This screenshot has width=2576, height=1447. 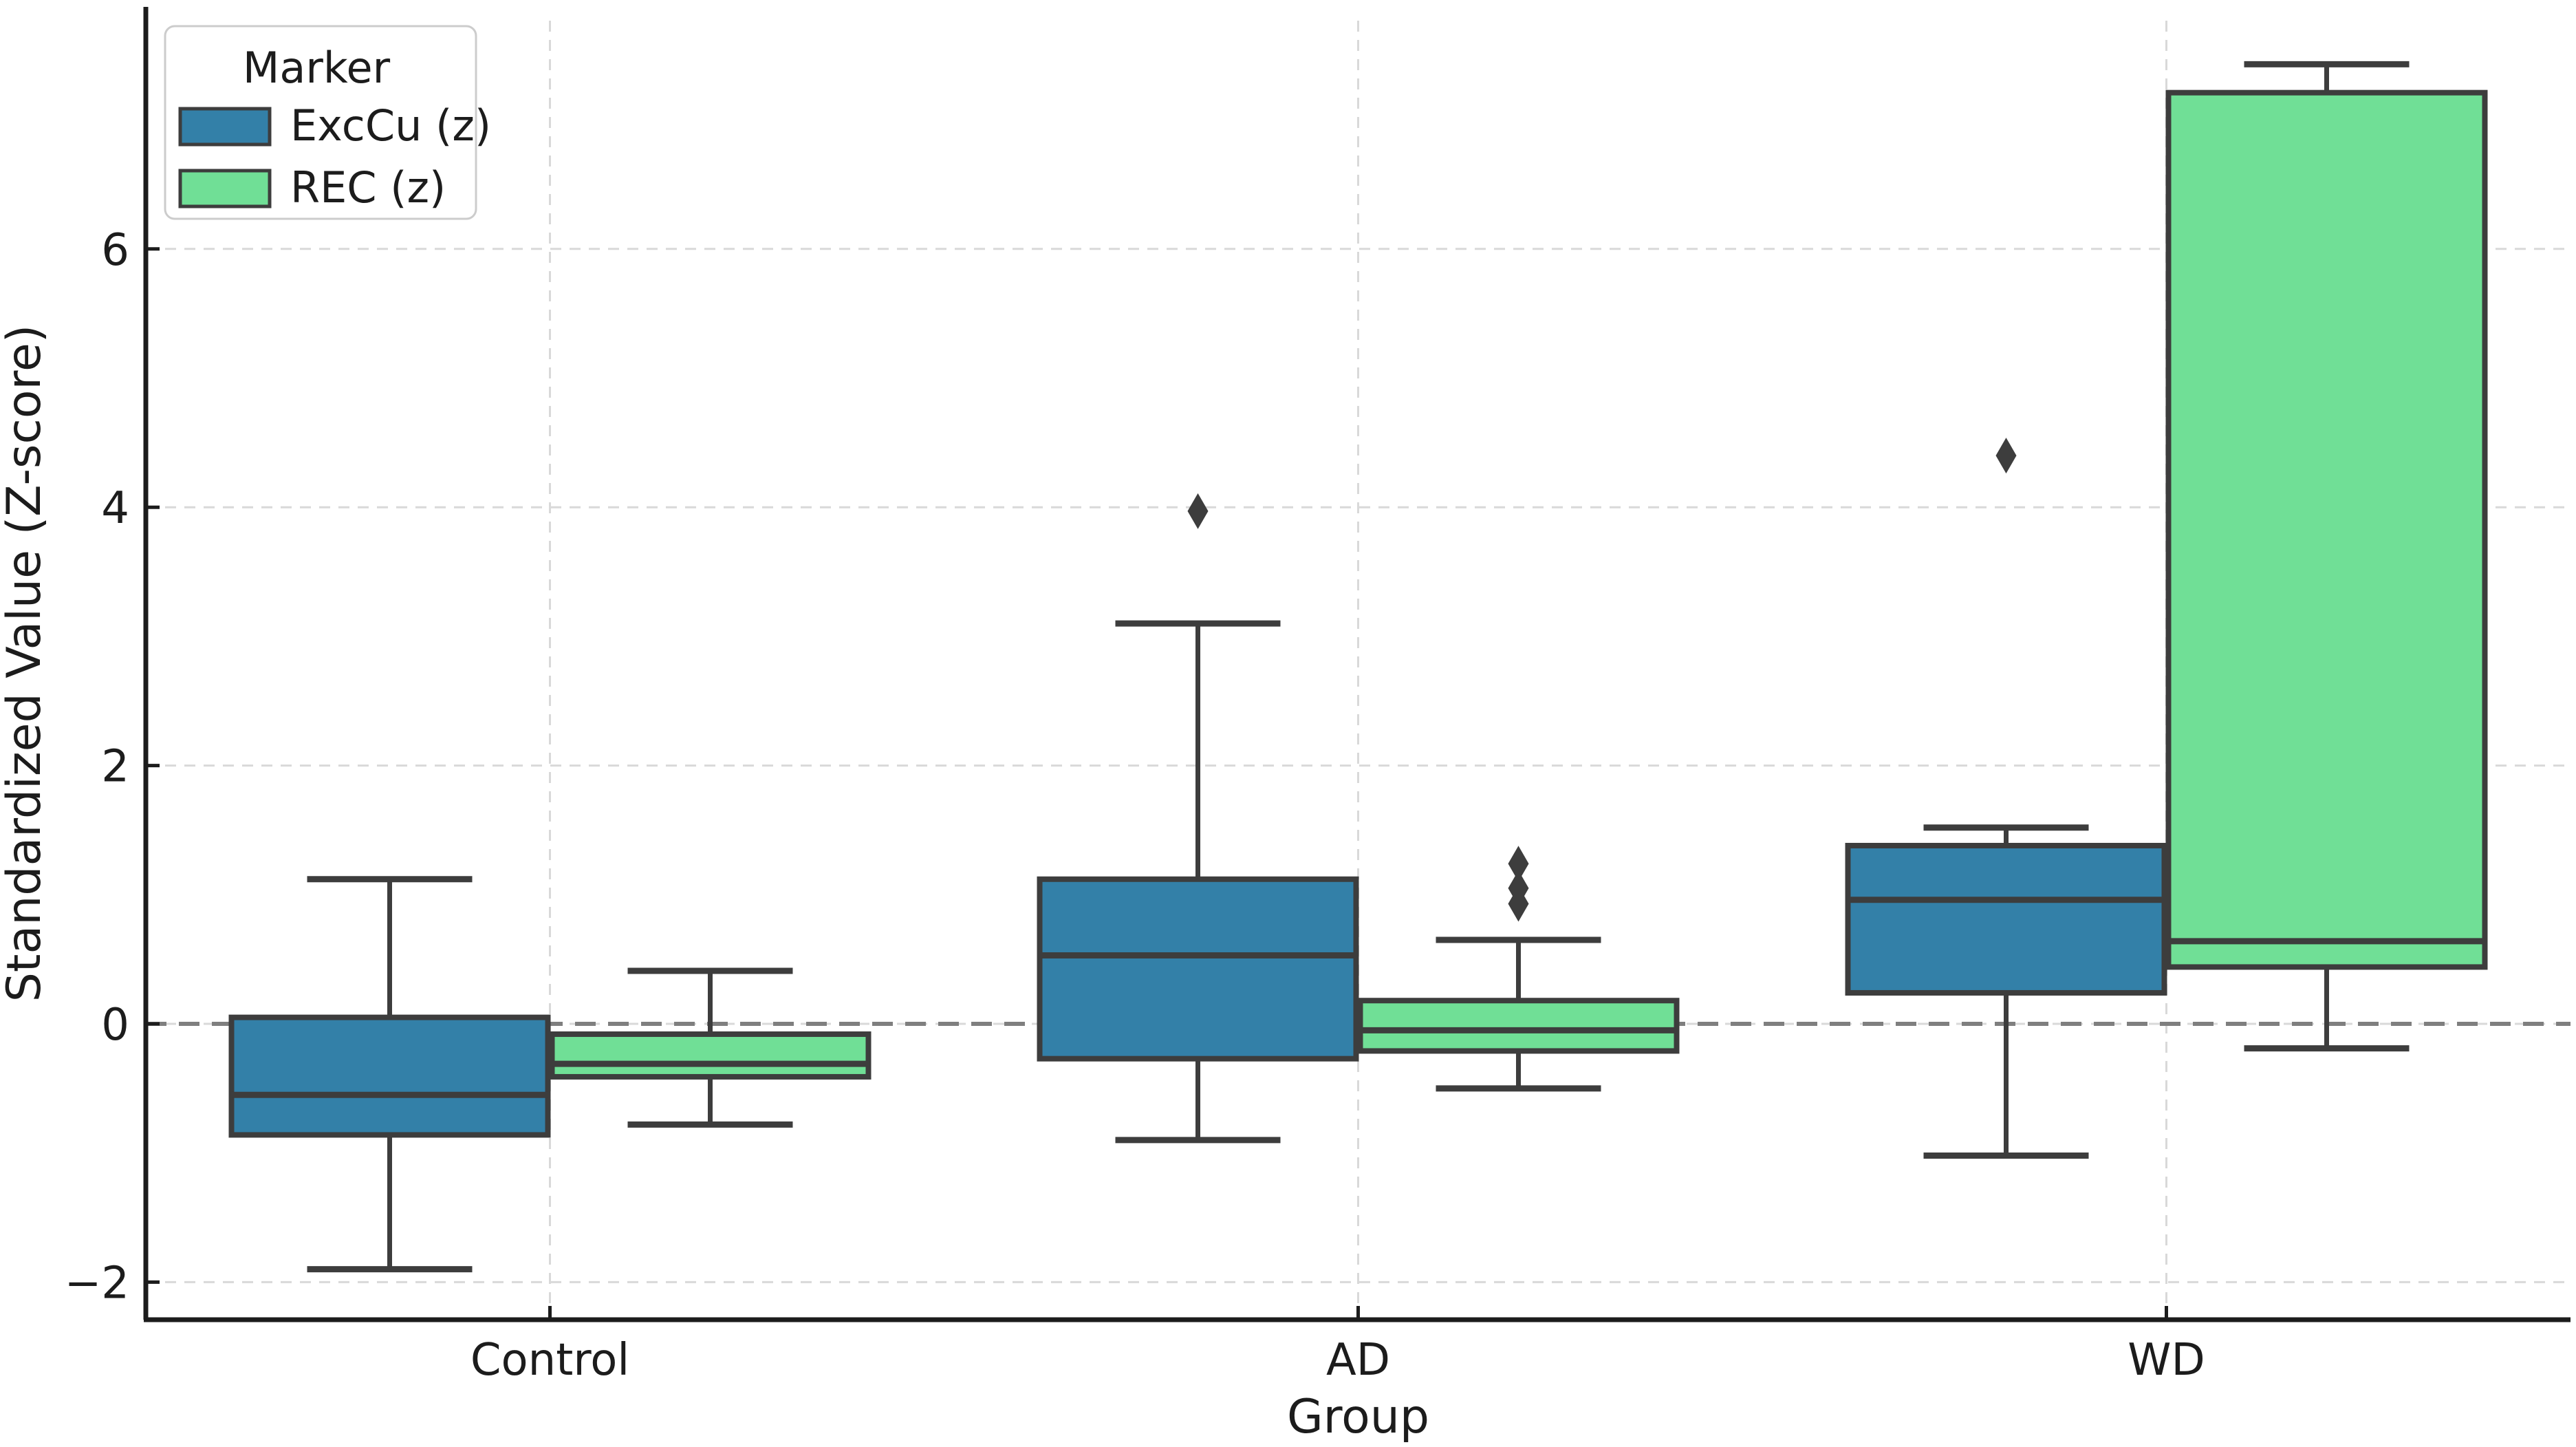 I want to click on legend: Marker ExcCu (z) REC (z), so click(x=327, y=122).